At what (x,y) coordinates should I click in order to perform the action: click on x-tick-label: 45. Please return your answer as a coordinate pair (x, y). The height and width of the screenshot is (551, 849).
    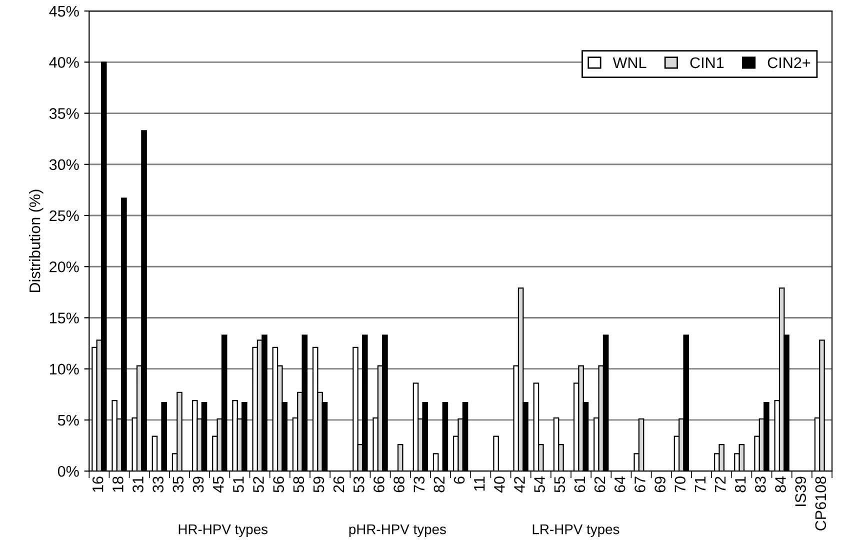
    Looking at the image, I should click on (218, 484).